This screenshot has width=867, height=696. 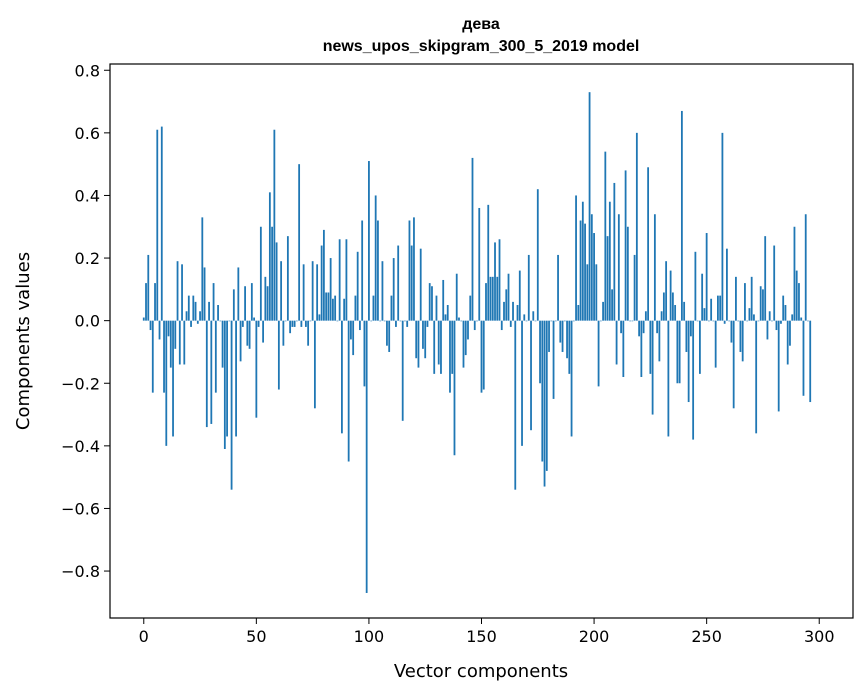 What do you see at coordinates (481, 636) in the screenshot?
I see `x-tick-label: 150` at bounding box center [481, 636].